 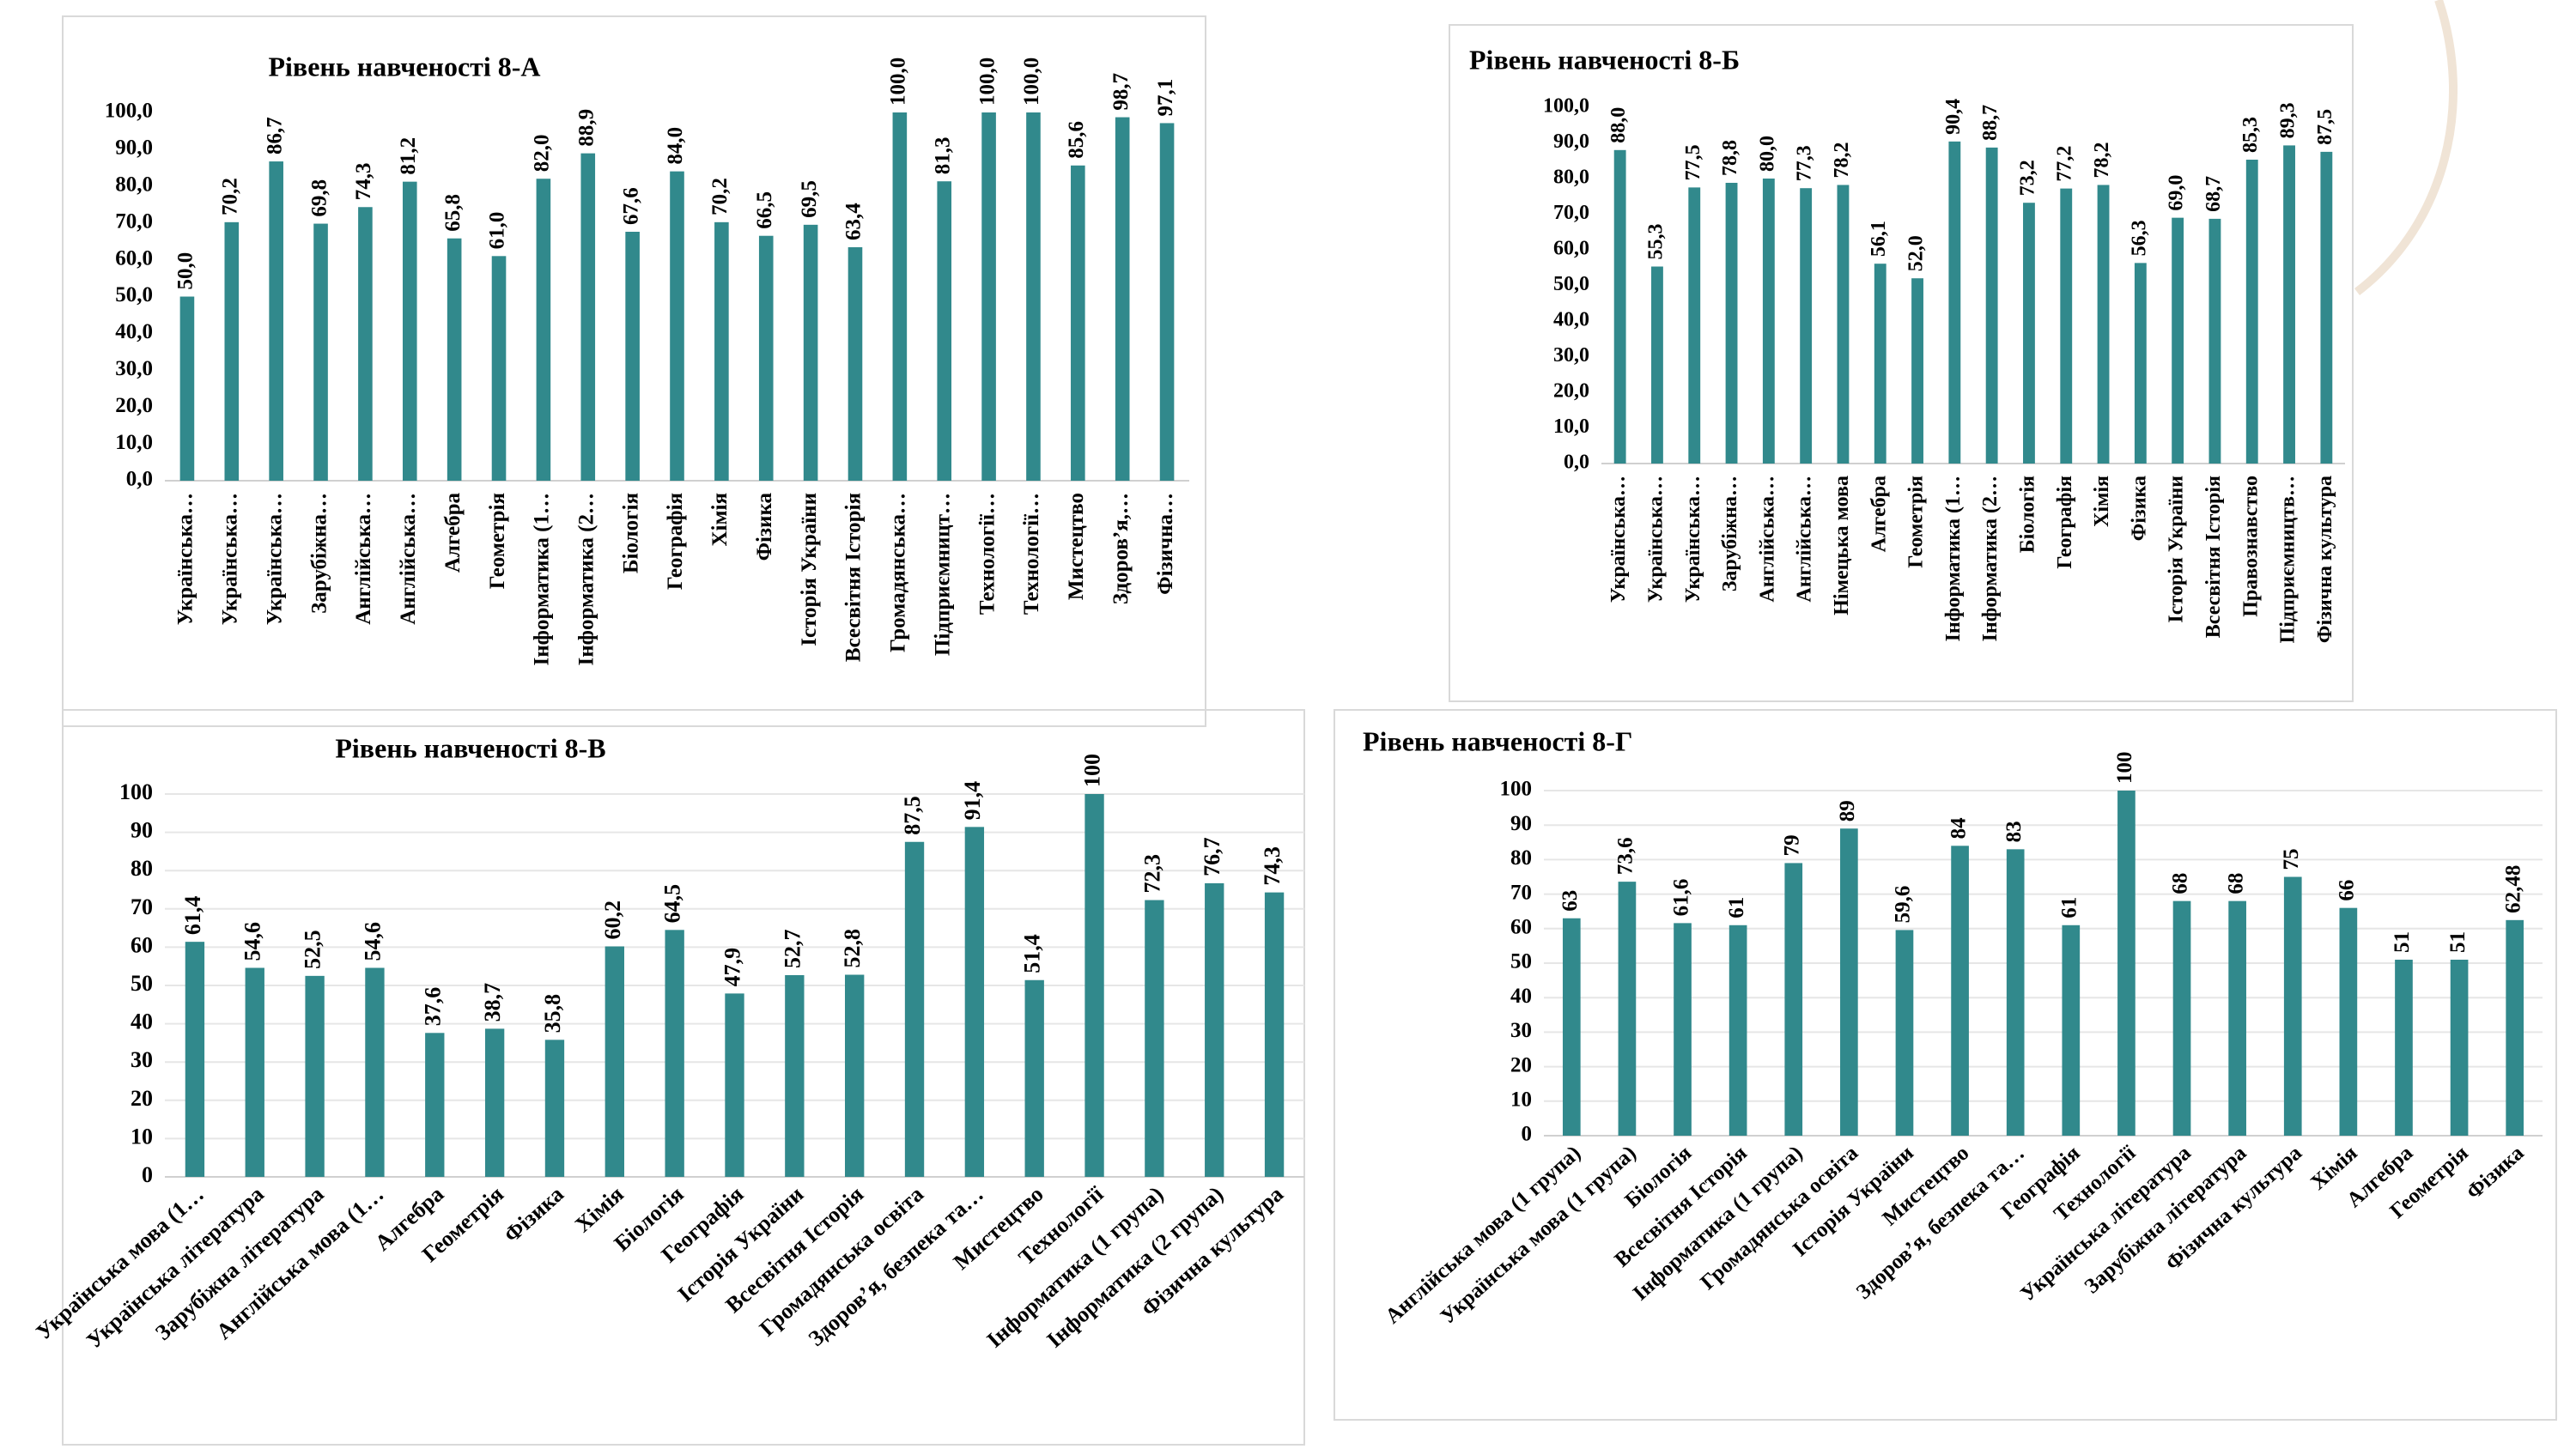 What do you see at coordinates (1528, 1134) in the screenshot?
I see `y-tick-label: 0` at bounding box center [1528, 1134].